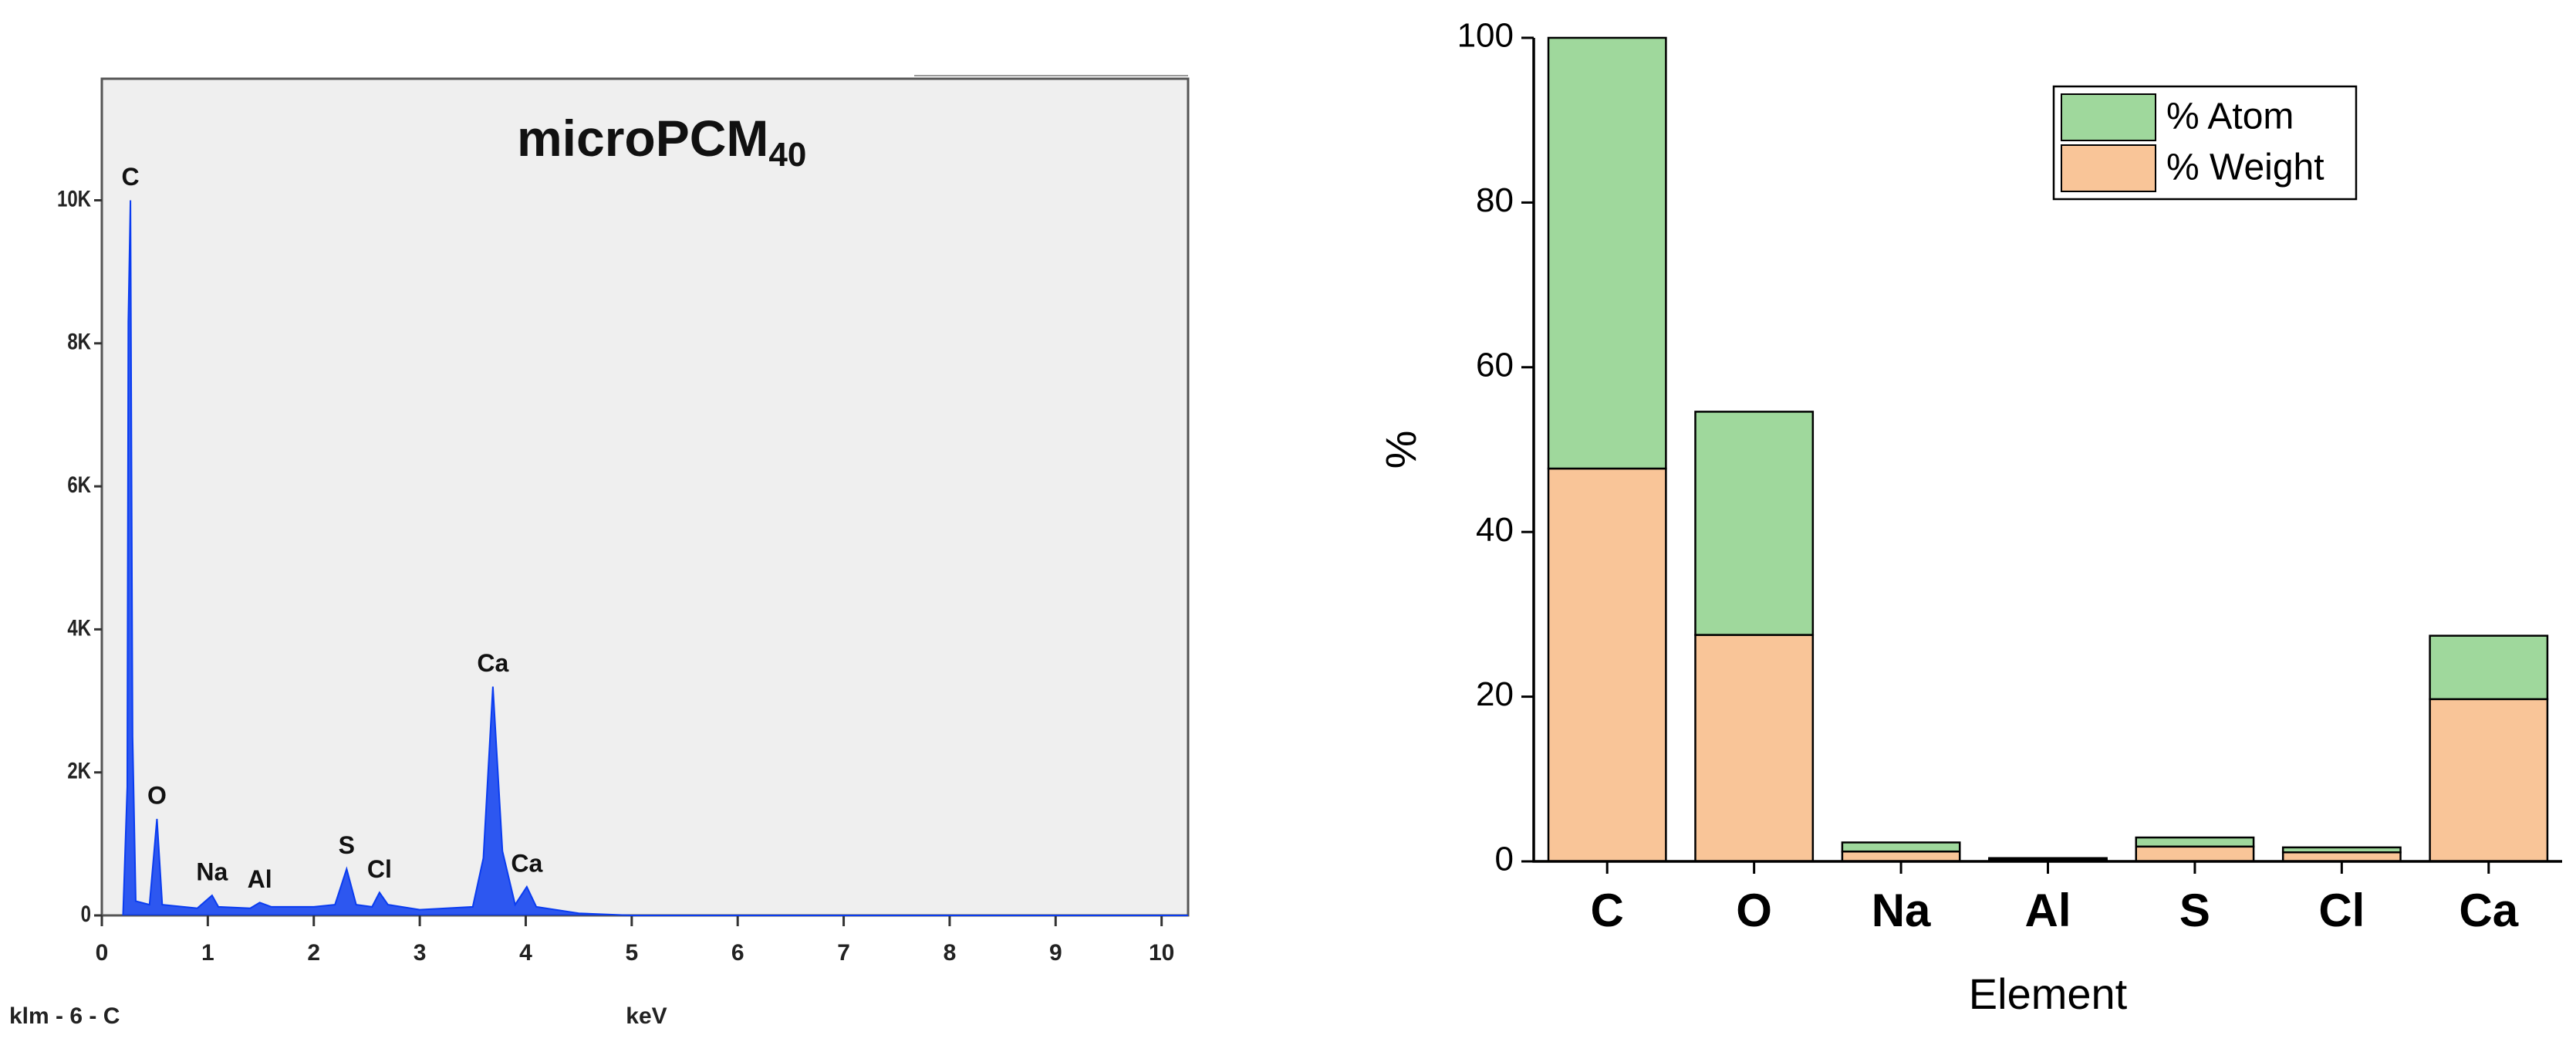 The width and height of the screenshot is (2576, 1042). Describe the element at coordinates (157, 795) in the screenshot. I see `peak-label: O` at that location.